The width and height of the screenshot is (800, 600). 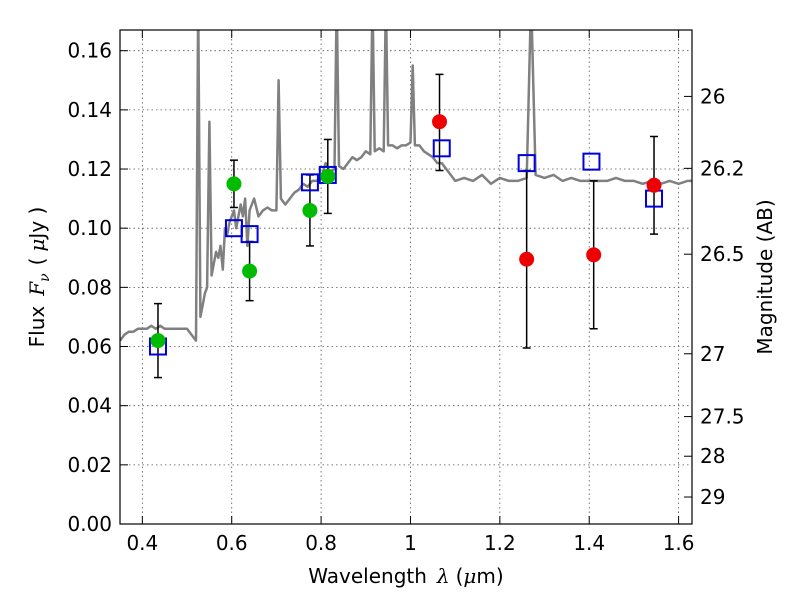 I want to click on x-tick-label: 1.2, so click(x=500, y=543).